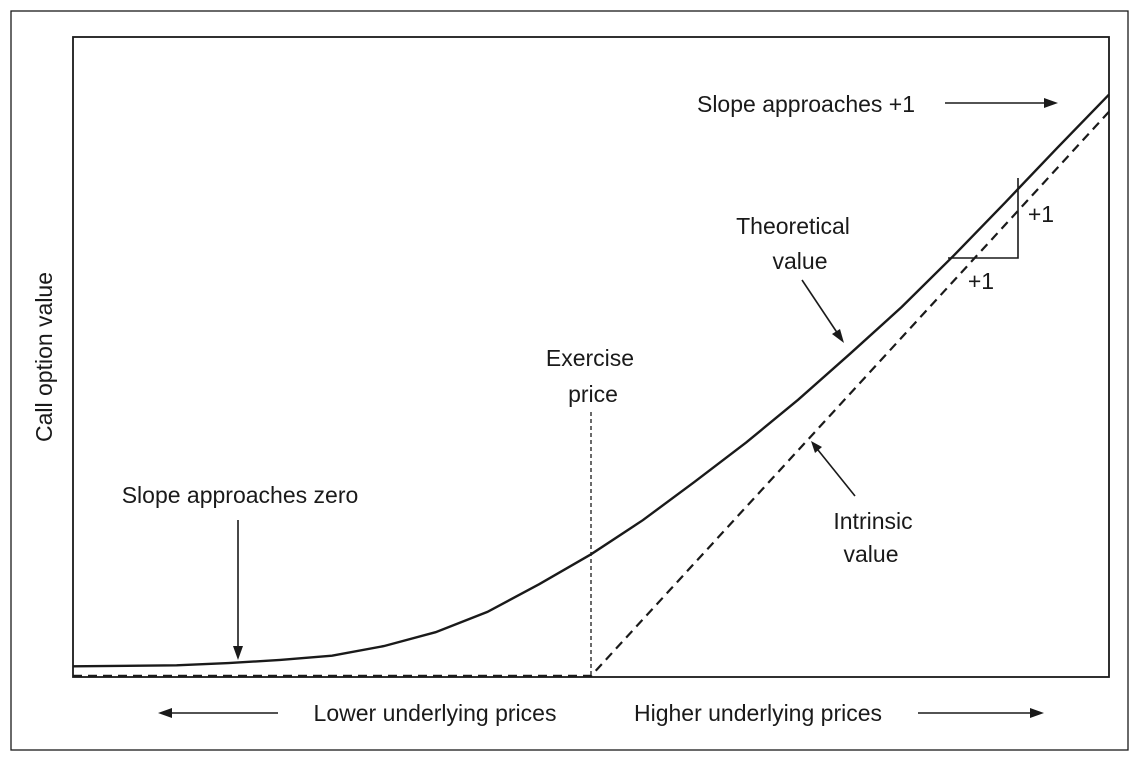 Image resolution: width=1141 pixels, height=768 pixels. I want to click on higher-prices-label: Higher underlying prices, so click(758, 713).